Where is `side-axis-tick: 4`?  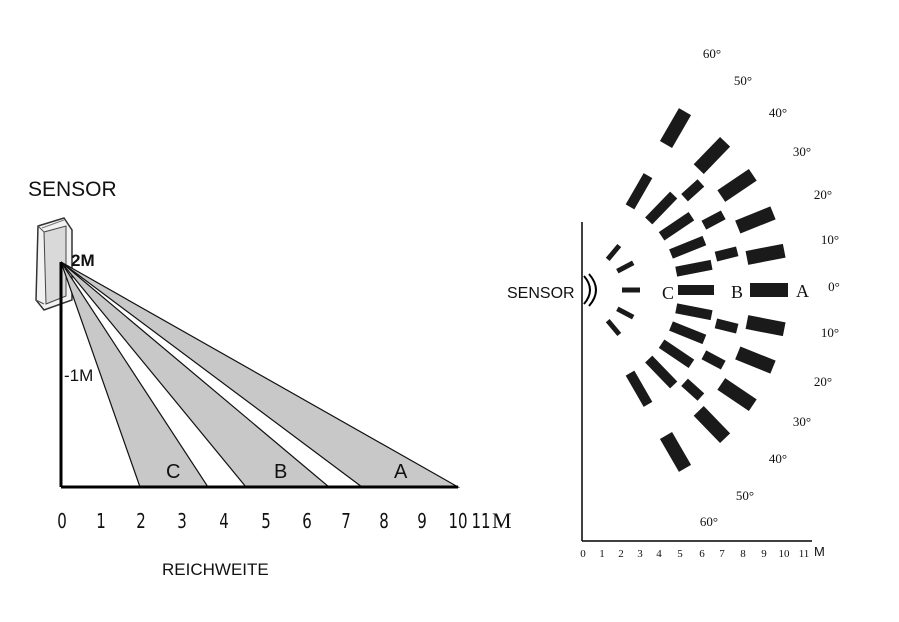
side-axis-tick: 4 is located at coordinates (224, 522).